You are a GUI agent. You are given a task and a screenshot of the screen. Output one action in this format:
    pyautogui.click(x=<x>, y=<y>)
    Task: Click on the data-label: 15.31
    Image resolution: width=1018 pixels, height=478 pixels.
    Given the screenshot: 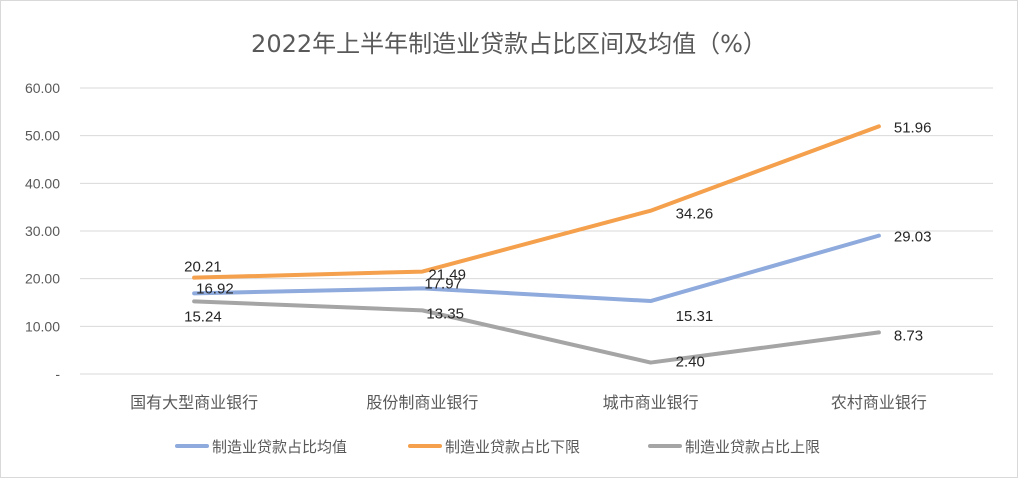 What is the action you would take?
    pyautogui.click(x=695, y=316)
    